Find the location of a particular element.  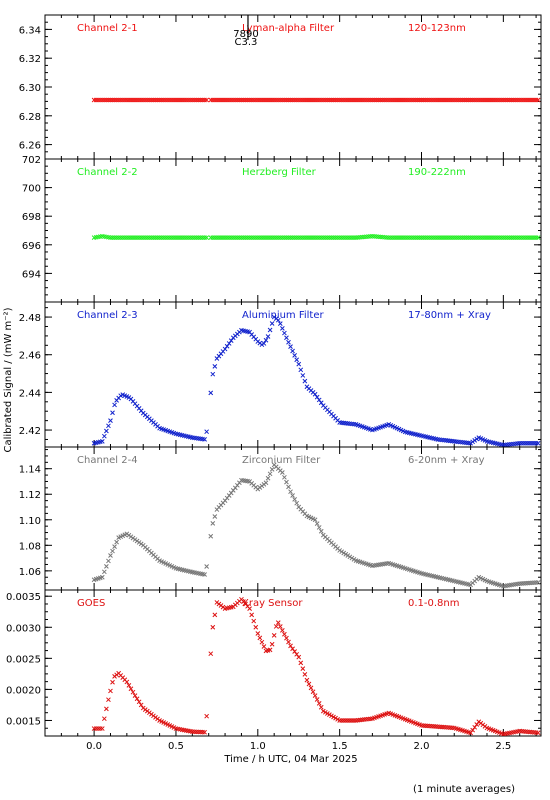

y-tick-label: 696 is located at coordinates (31, 246).